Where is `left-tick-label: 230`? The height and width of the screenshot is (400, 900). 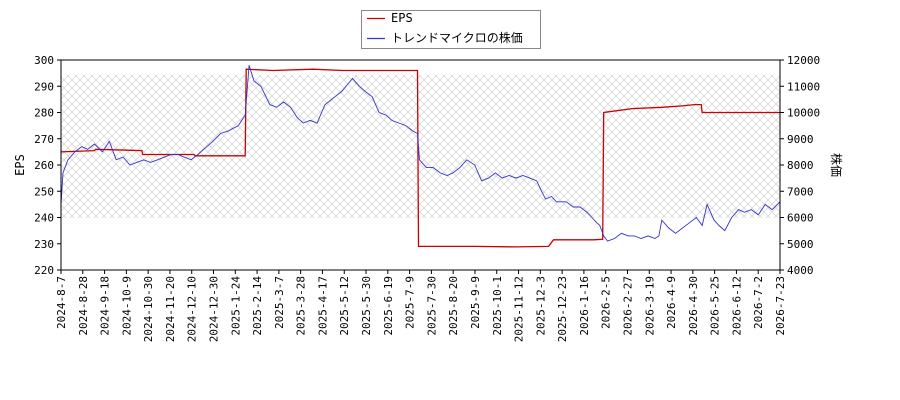
left-tick-label: 230 is located at coordinates (44, 244).